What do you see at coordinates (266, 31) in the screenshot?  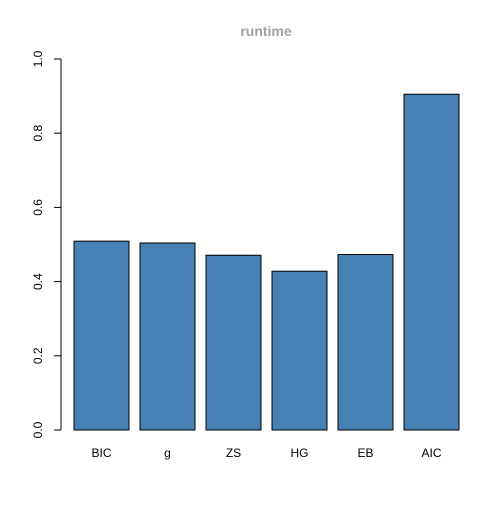 I see `chart-title: runtime` at bounding box center [266, 31].